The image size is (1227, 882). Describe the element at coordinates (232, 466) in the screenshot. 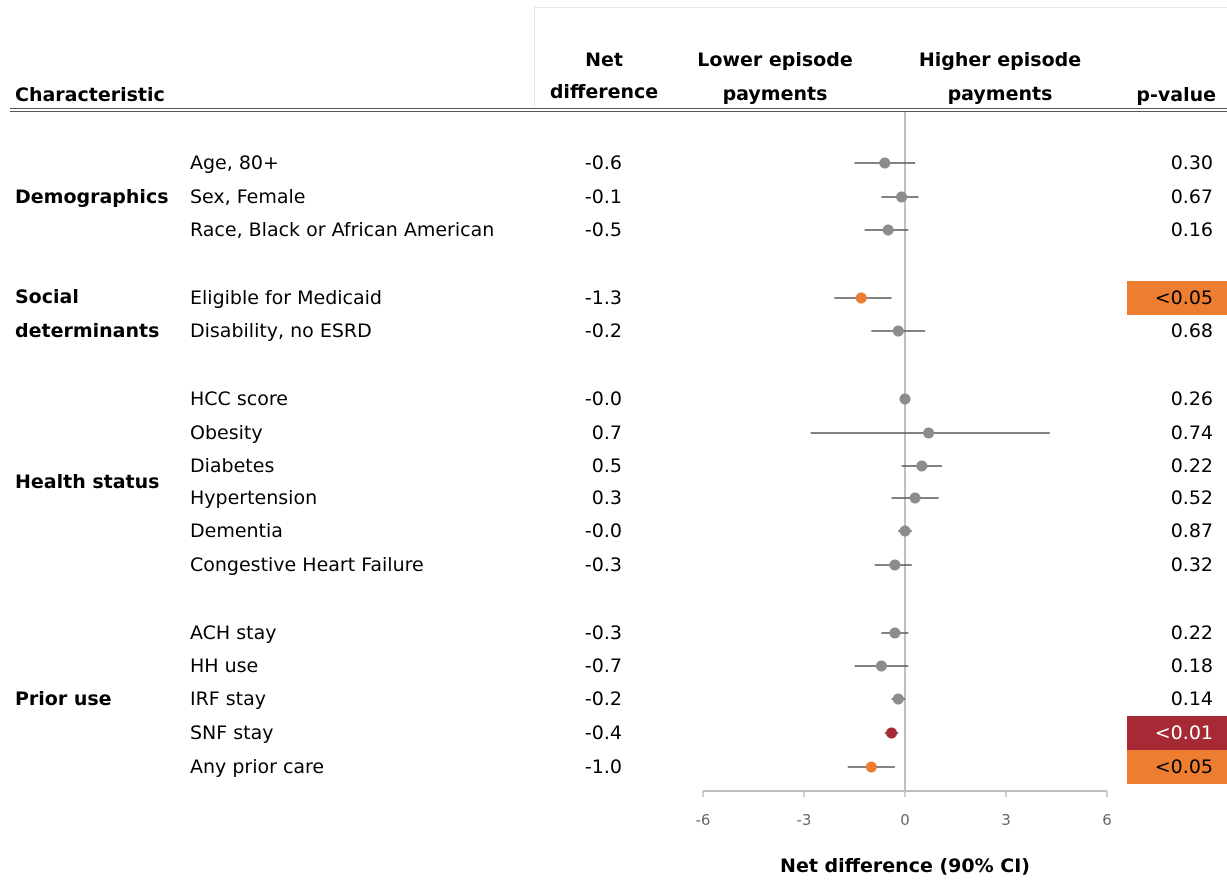

I see `row-label: Diabetes` at that location.